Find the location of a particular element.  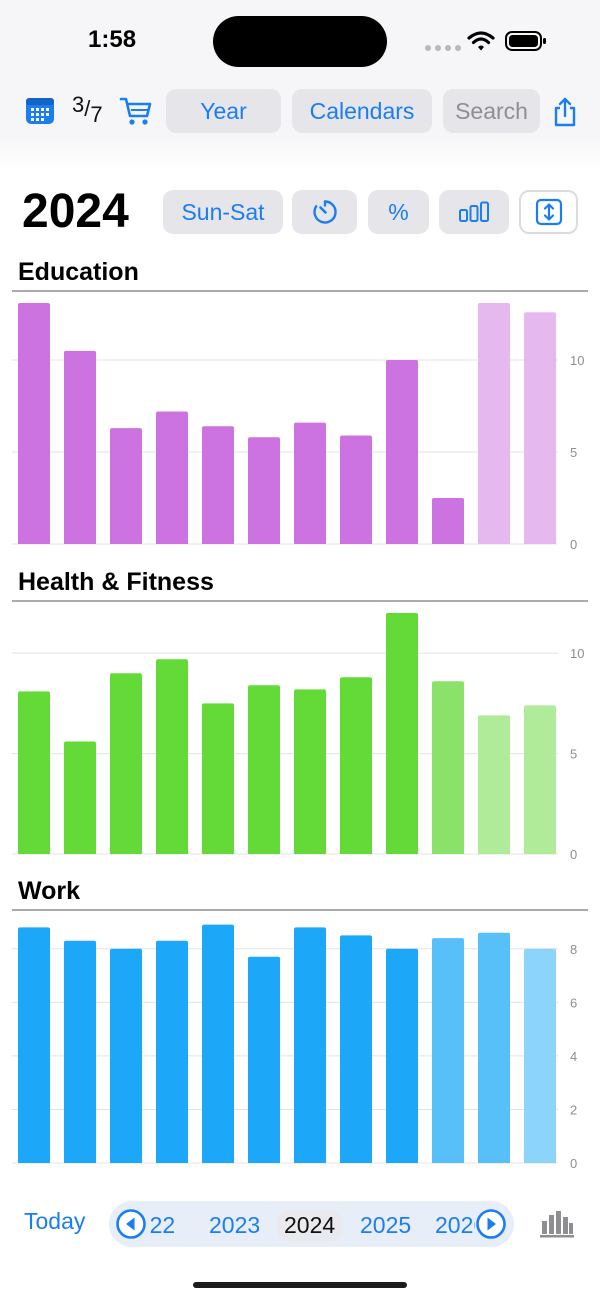

section-title-health-fitness: Health & Fitness is located at coordinates (116, 582).